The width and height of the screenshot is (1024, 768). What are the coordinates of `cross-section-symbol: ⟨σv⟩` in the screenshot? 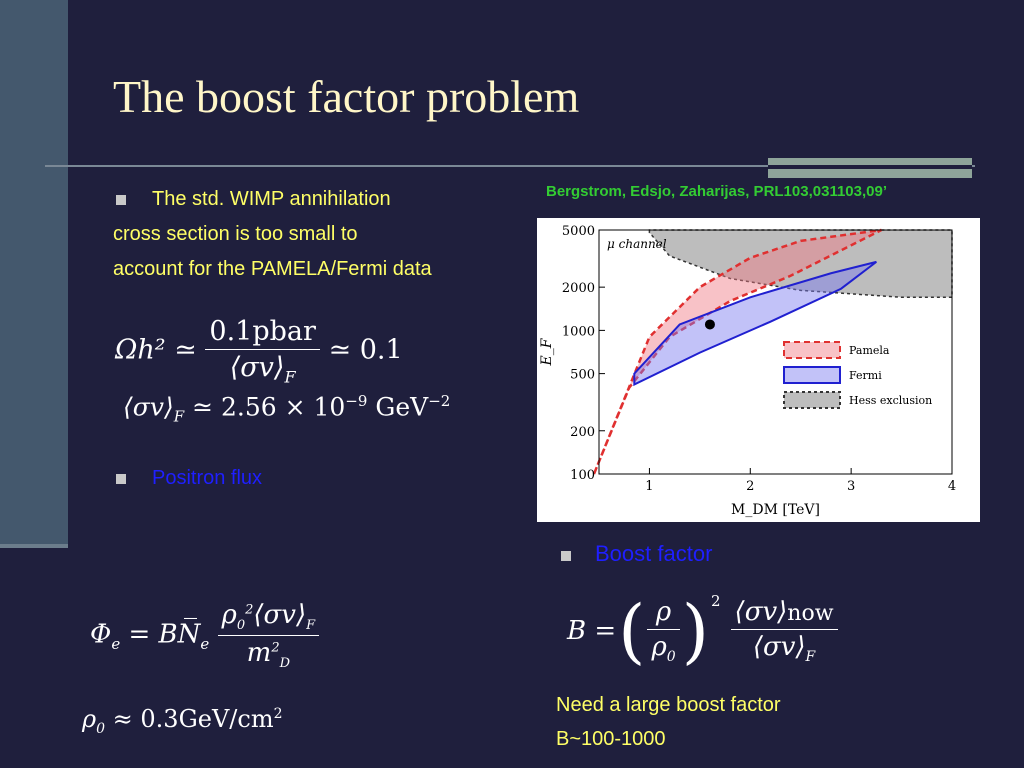 It's located at (148, 407).